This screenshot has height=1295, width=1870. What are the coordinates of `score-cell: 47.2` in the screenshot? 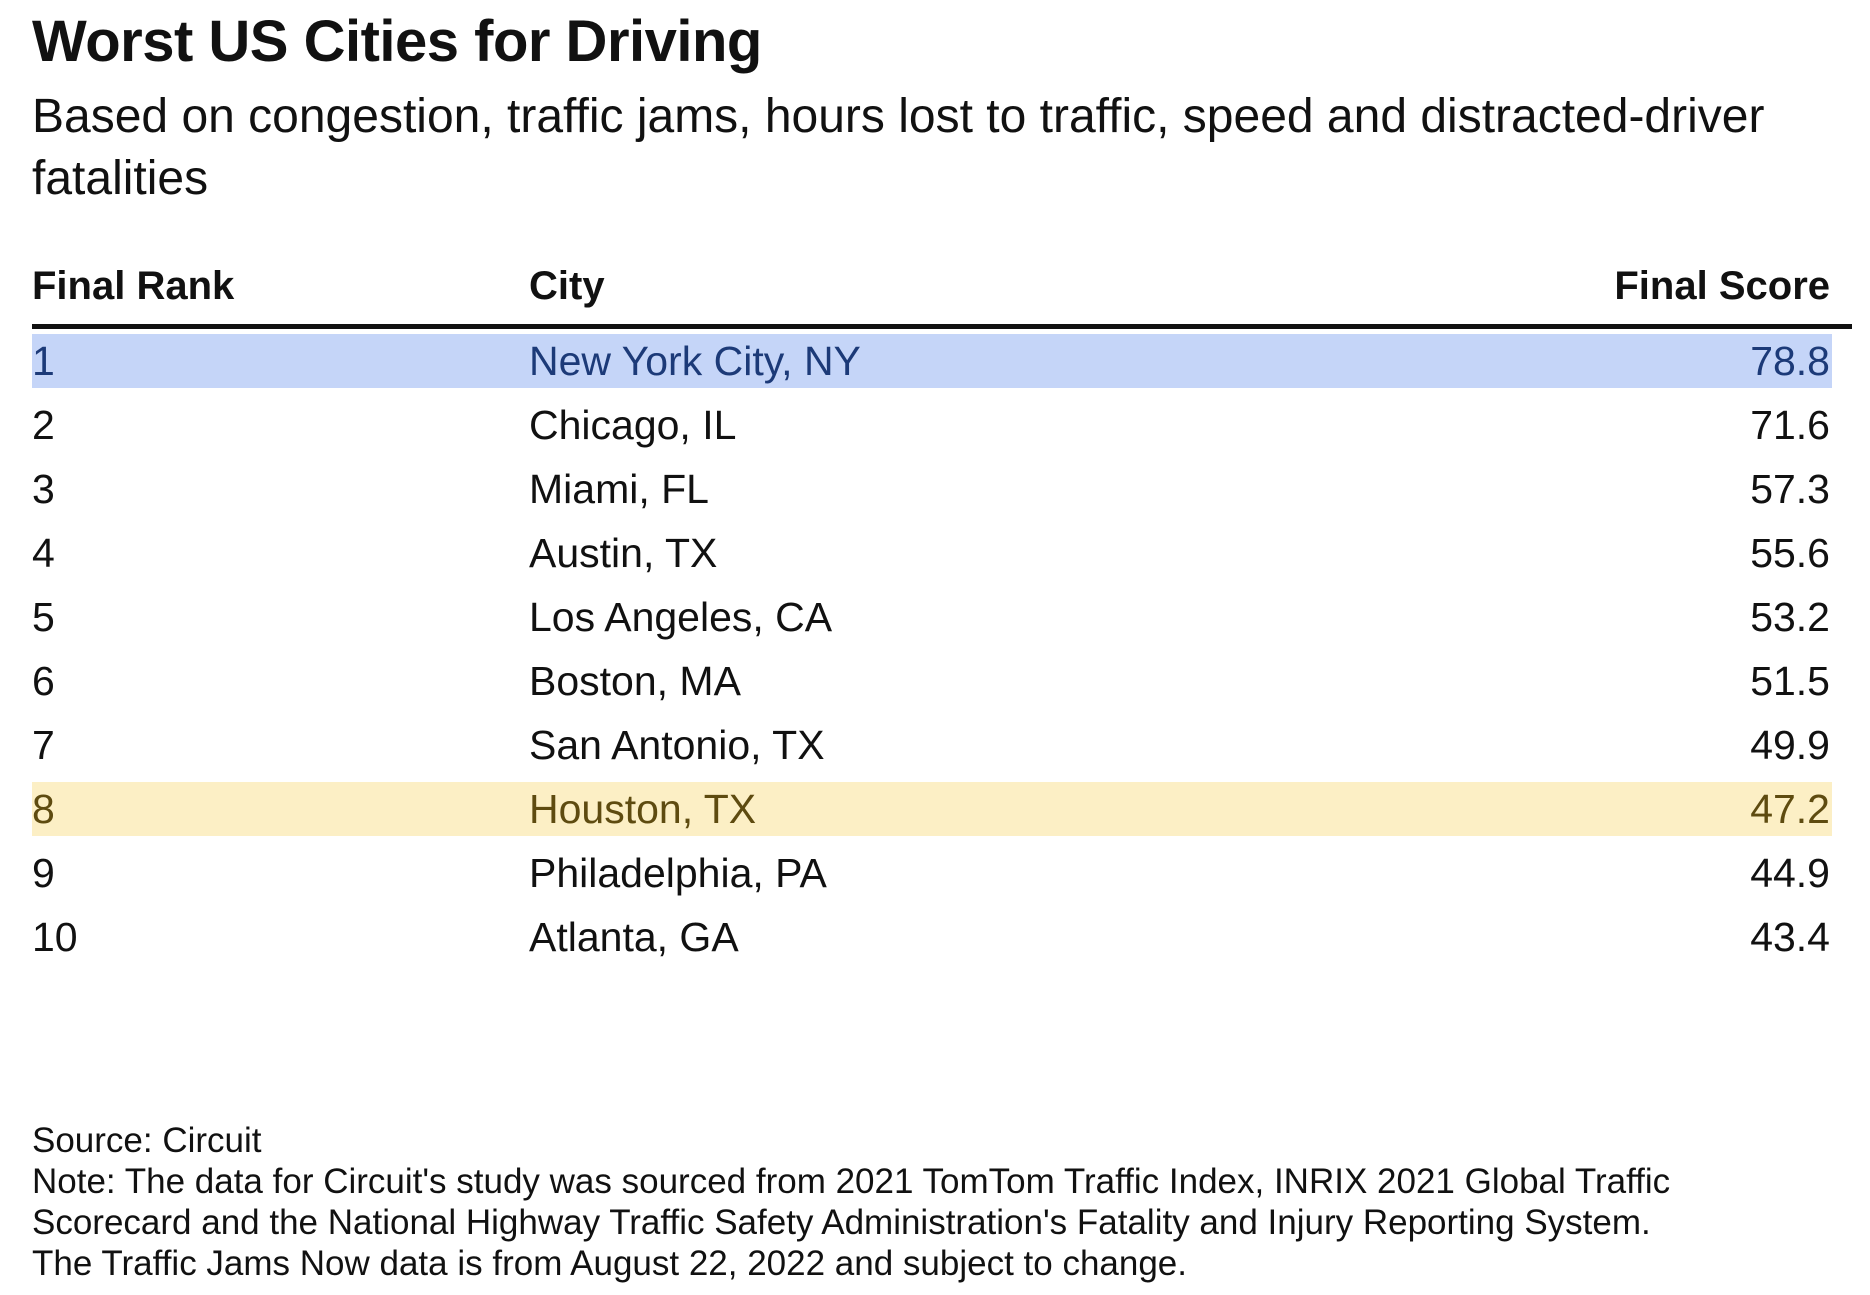 It's located at (1790, 809).